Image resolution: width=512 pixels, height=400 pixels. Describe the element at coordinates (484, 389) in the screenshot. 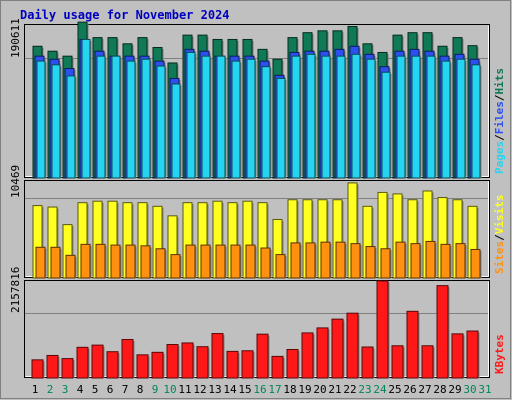

I see `x-day-label: 31` at that location.